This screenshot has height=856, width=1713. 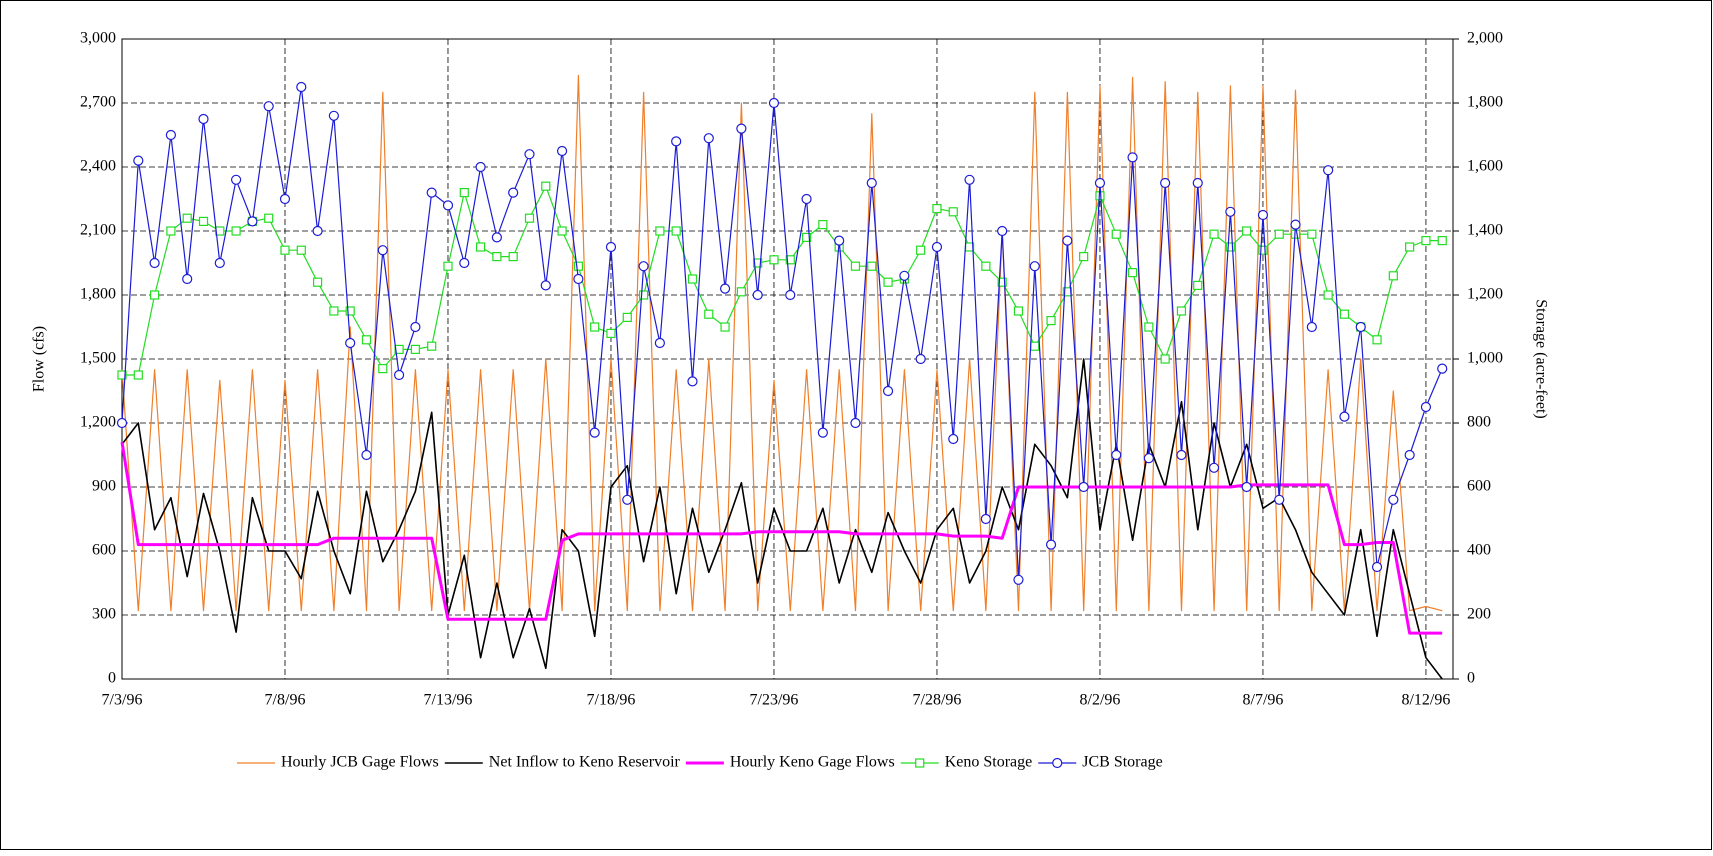 I want to click on y2-tick-label: 600, so click(x=1479, y=486).